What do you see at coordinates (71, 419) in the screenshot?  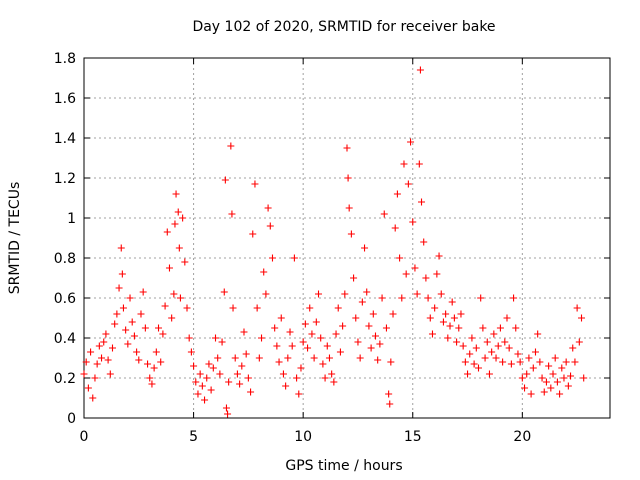 I see `y-tick-label: 0` at bounding box center [71, 419].